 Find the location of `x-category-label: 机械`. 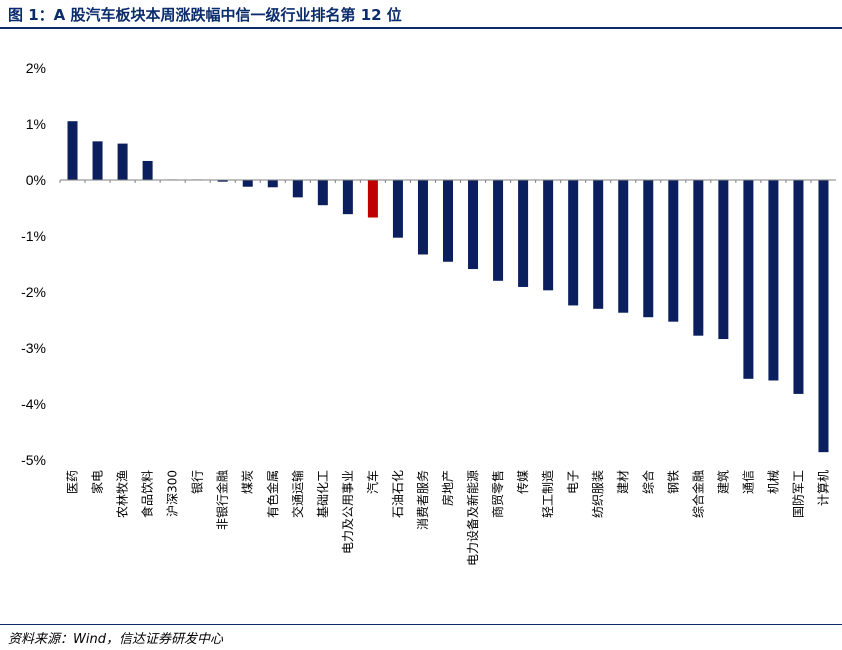

x-category-label: 机械 is located at coordinates (772, 482).